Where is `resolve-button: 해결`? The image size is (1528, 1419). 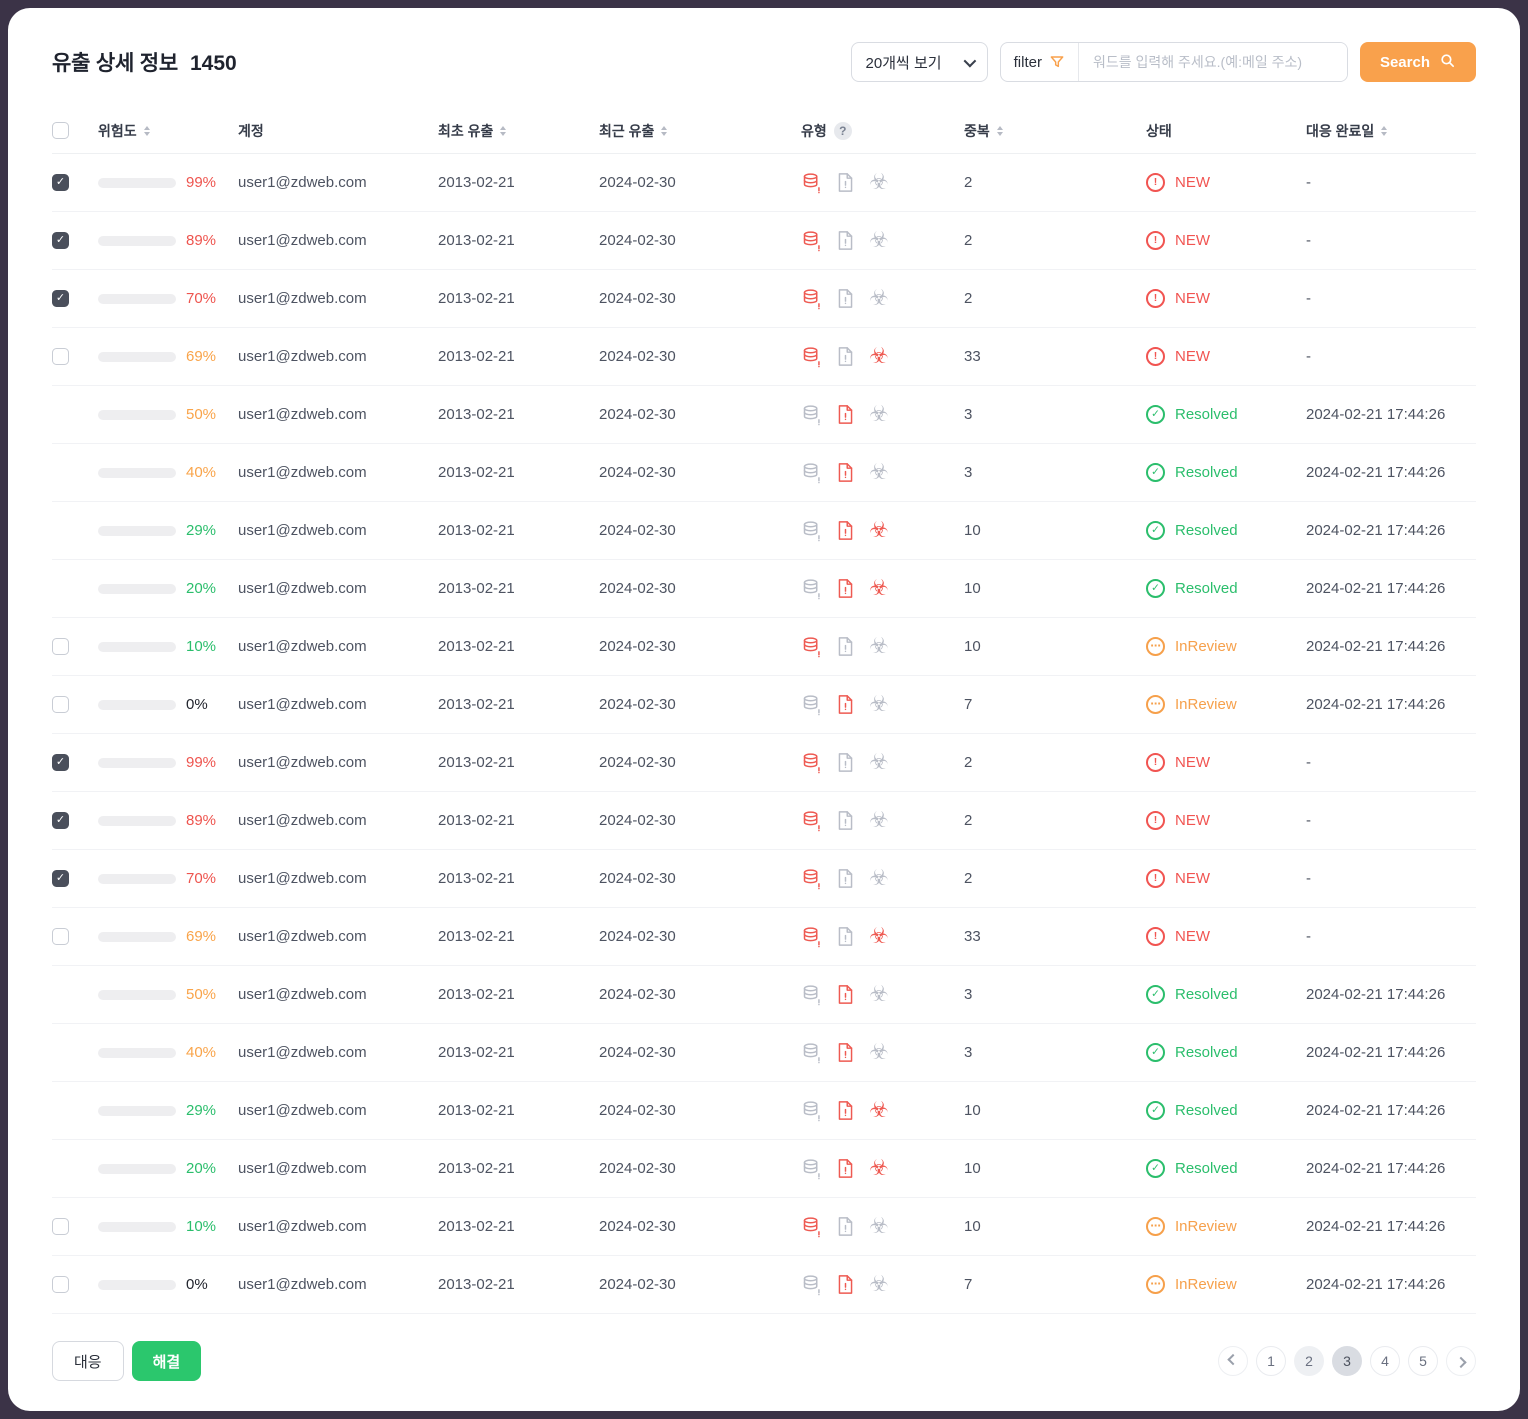 resolve-button: 해결 is located at coordinates (166, 1361).